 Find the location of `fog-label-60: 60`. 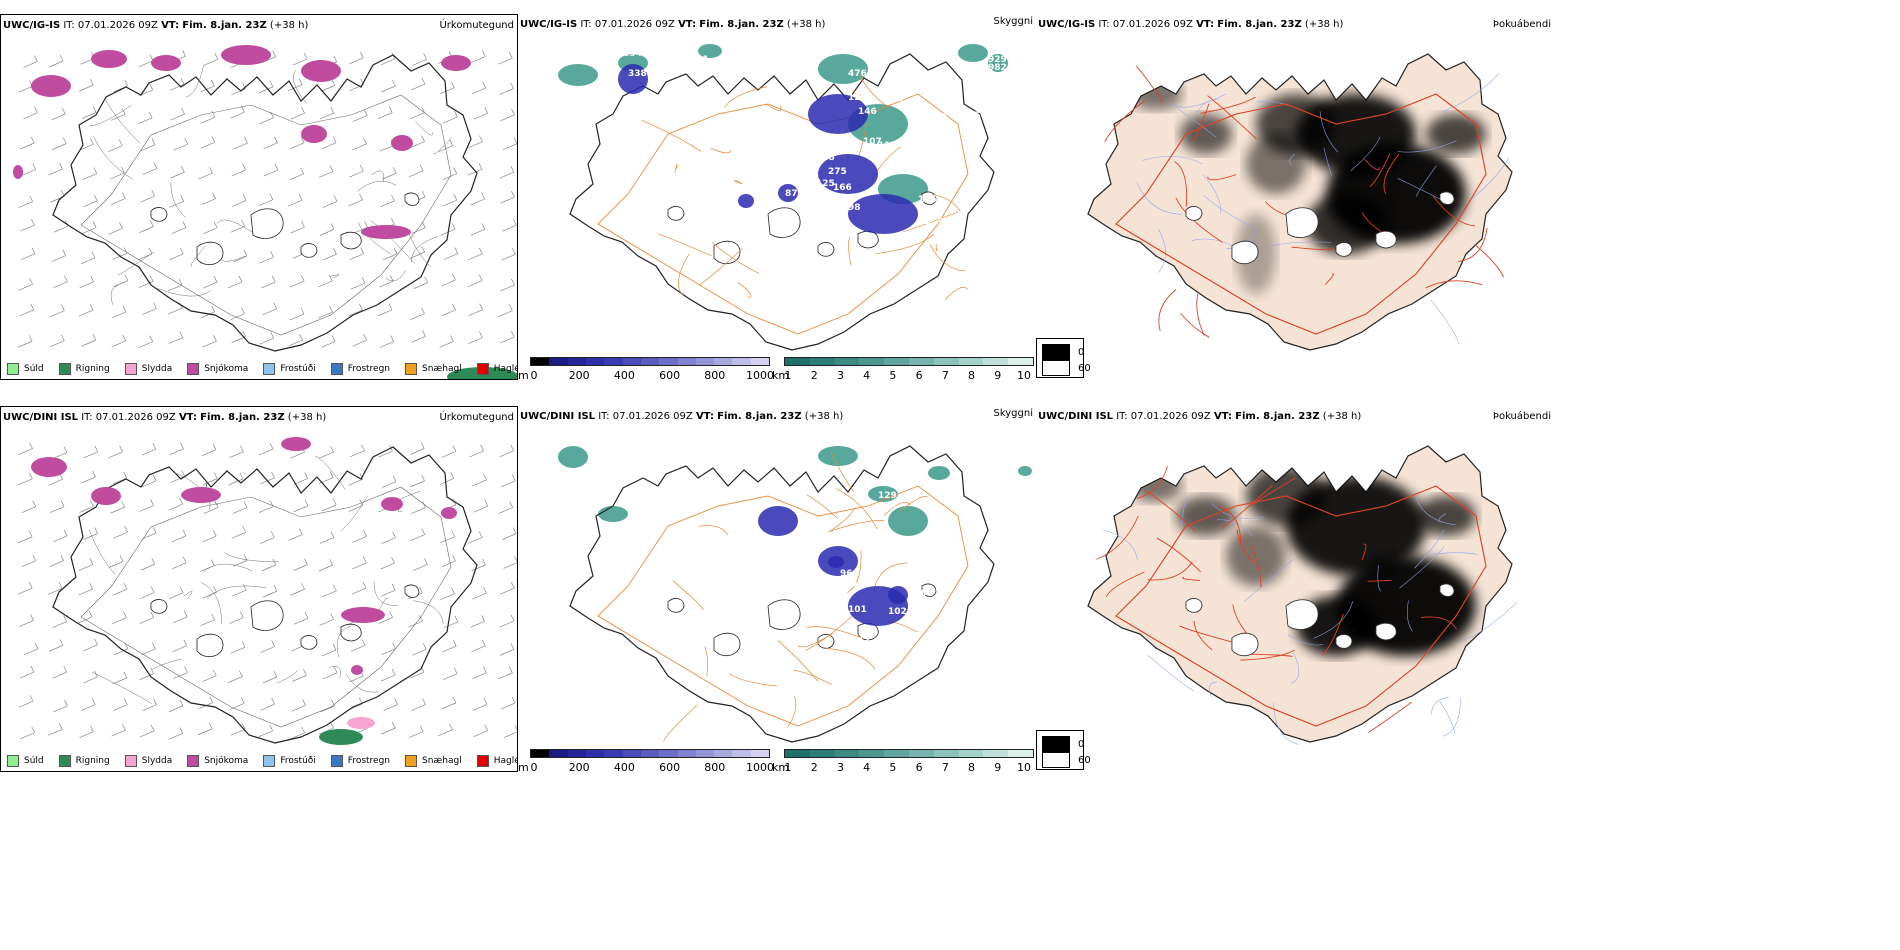

fog-label-60: 60 is located at coordinates (1084, 368).